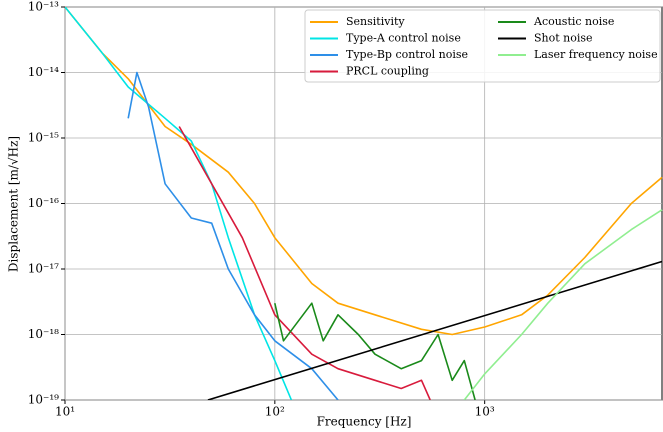 The width and height of the screenshot is (663, 432). I want to click on y-tick-label: 10⁻¹⁵, so click(43, 138).